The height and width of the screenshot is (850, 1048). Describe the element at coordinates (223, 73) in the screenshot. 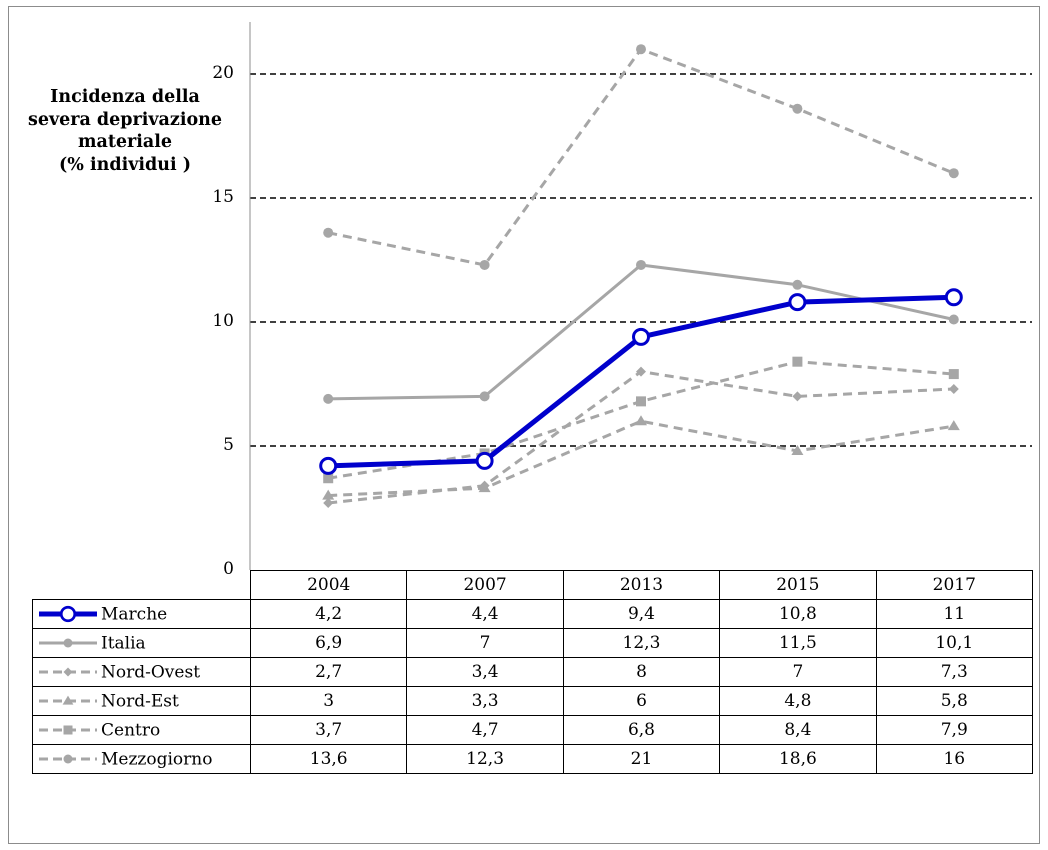

I see `y-tick-label-20: 20` at that location.